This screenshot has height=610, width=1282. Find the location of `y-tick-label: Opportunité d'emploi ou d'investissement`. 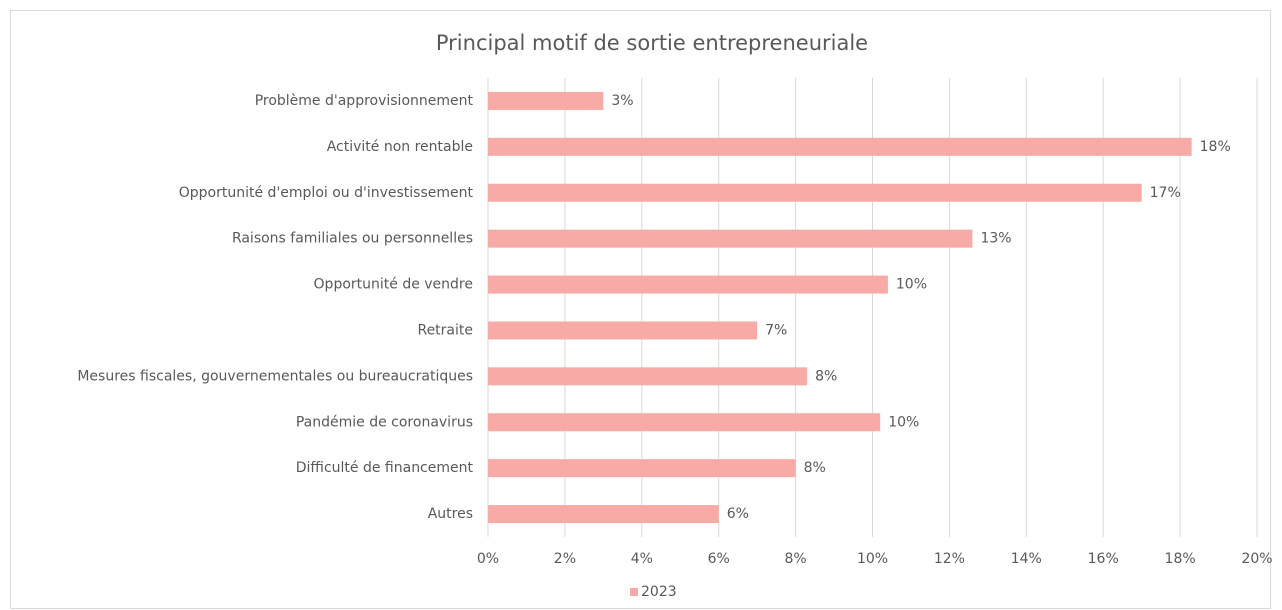

y-tick-label: Opportunité d'emploi ou d'investissement is located at coordinates (326, 193).